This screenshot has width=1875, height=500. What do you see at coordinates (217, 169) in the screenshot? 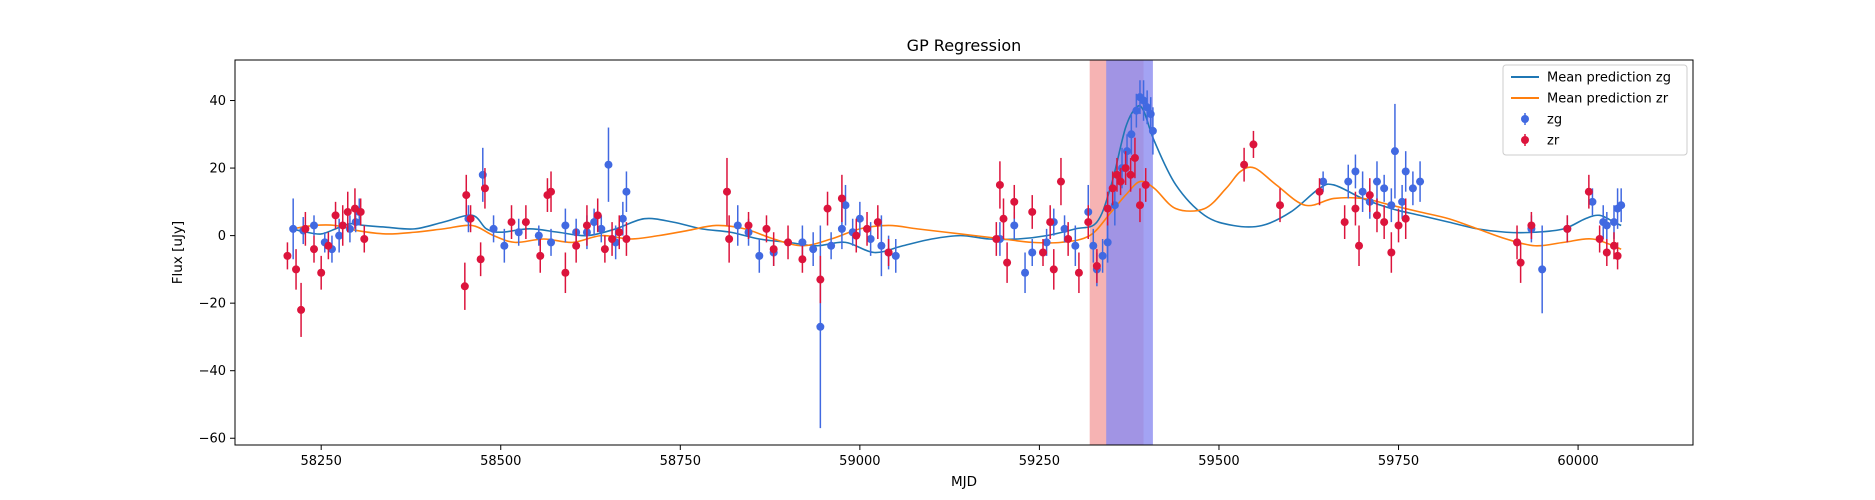
I see `y-tick-label: 20` at bounding box center [217, 169].